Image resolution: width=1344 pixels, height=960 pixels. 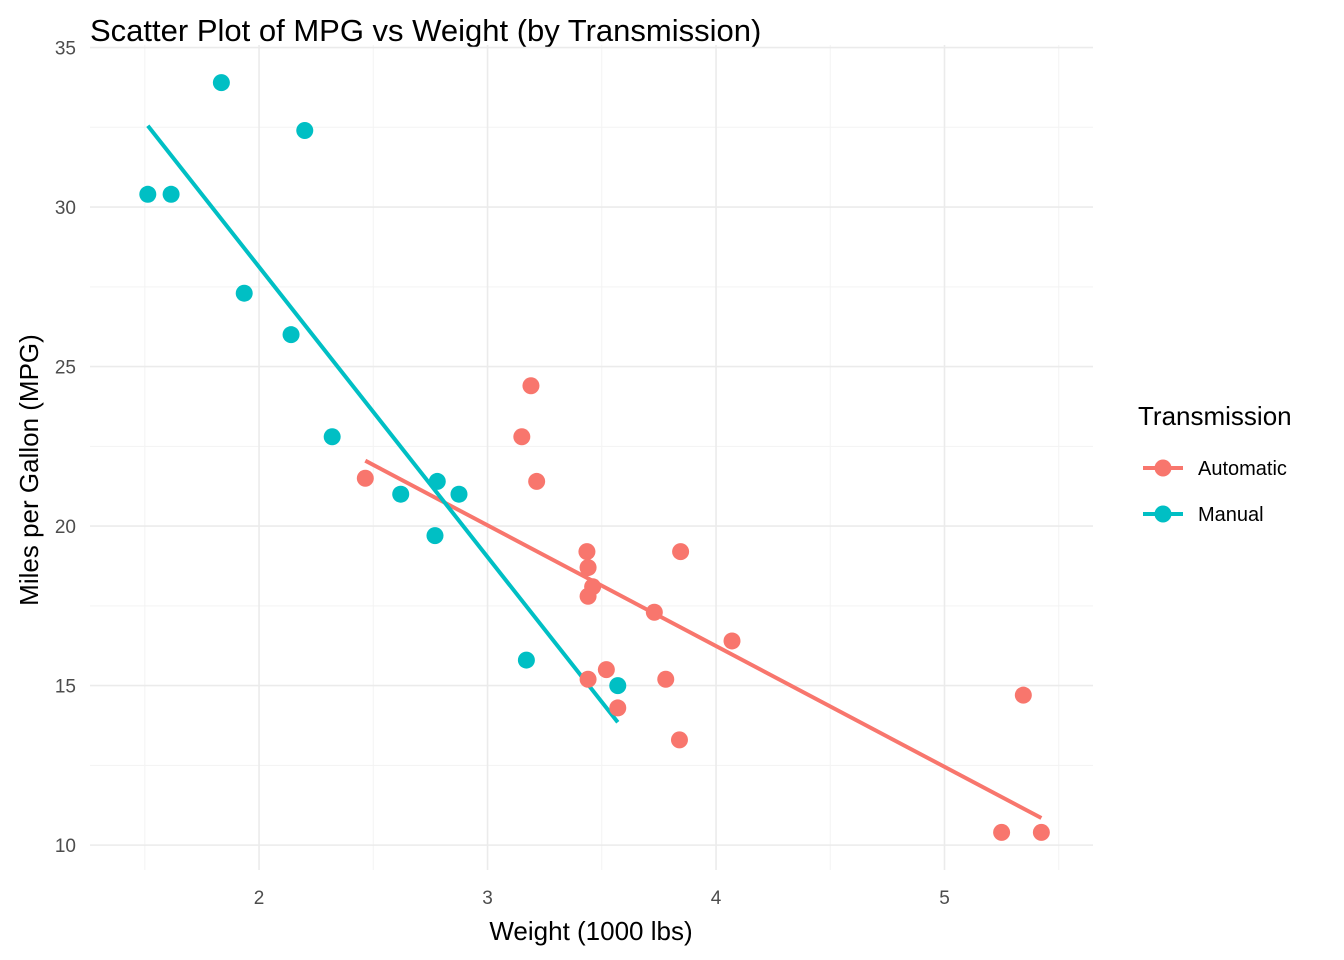 I want to click on x-axis-ticks: 2 3 4 5, so click(x=602, y=898).